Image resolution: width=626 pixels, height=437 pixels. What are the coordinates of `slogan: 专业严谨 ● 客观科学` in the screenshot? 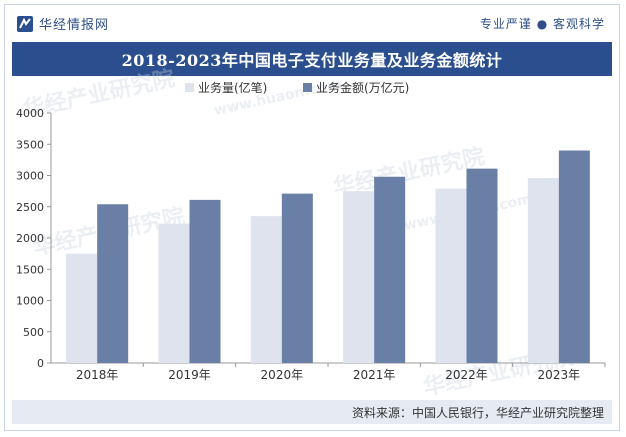 It's located at (542, 24).